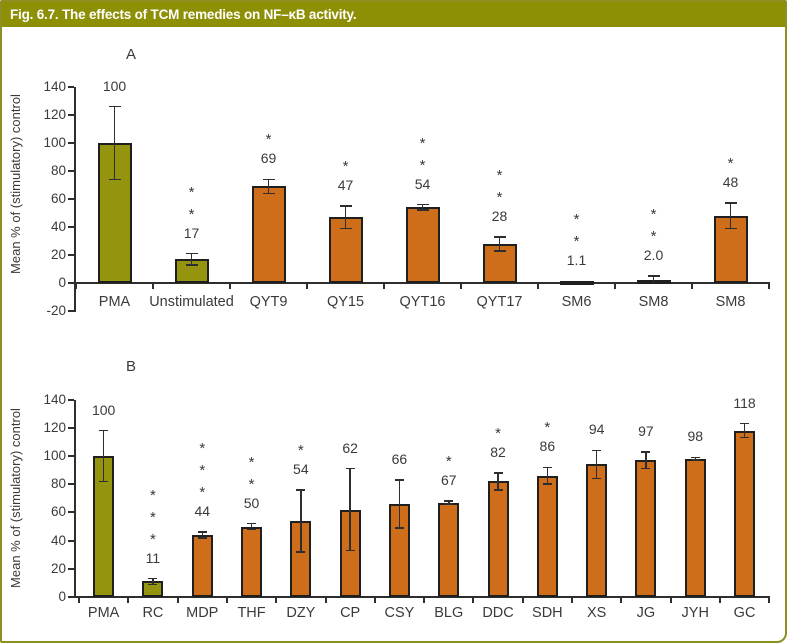 This screenshot has width=787, height=643. I want to click on x-axis-label: DZY, so click(301, 613).